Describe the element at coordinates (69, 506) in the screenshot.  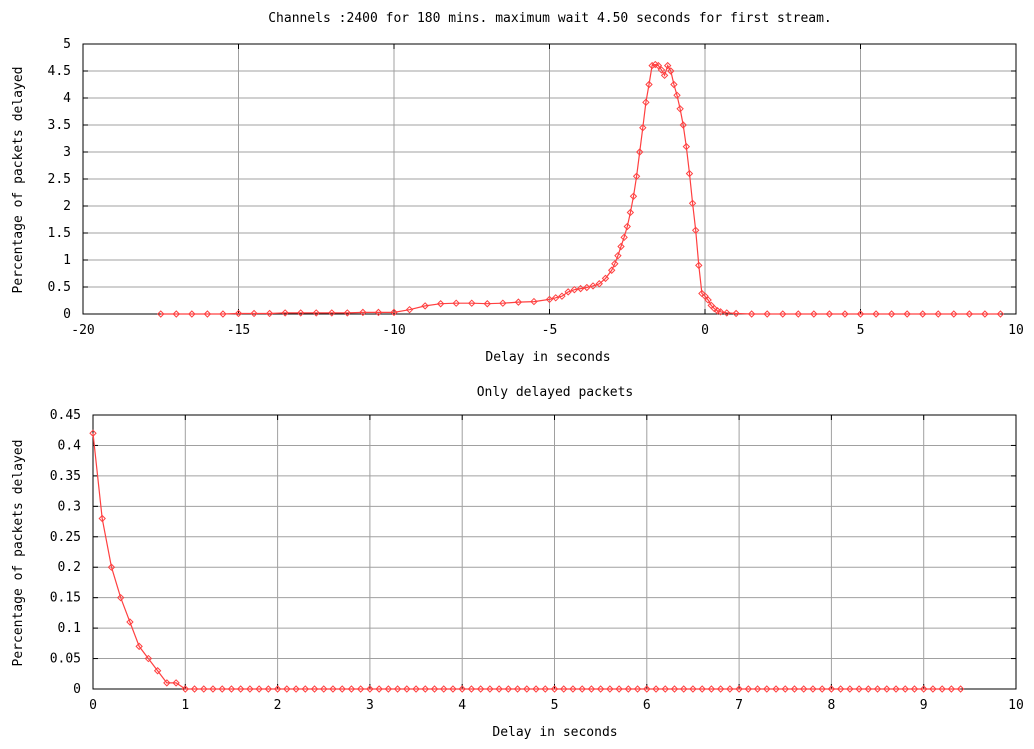
I see `chart2-ytick-label: 0.3` at that location.